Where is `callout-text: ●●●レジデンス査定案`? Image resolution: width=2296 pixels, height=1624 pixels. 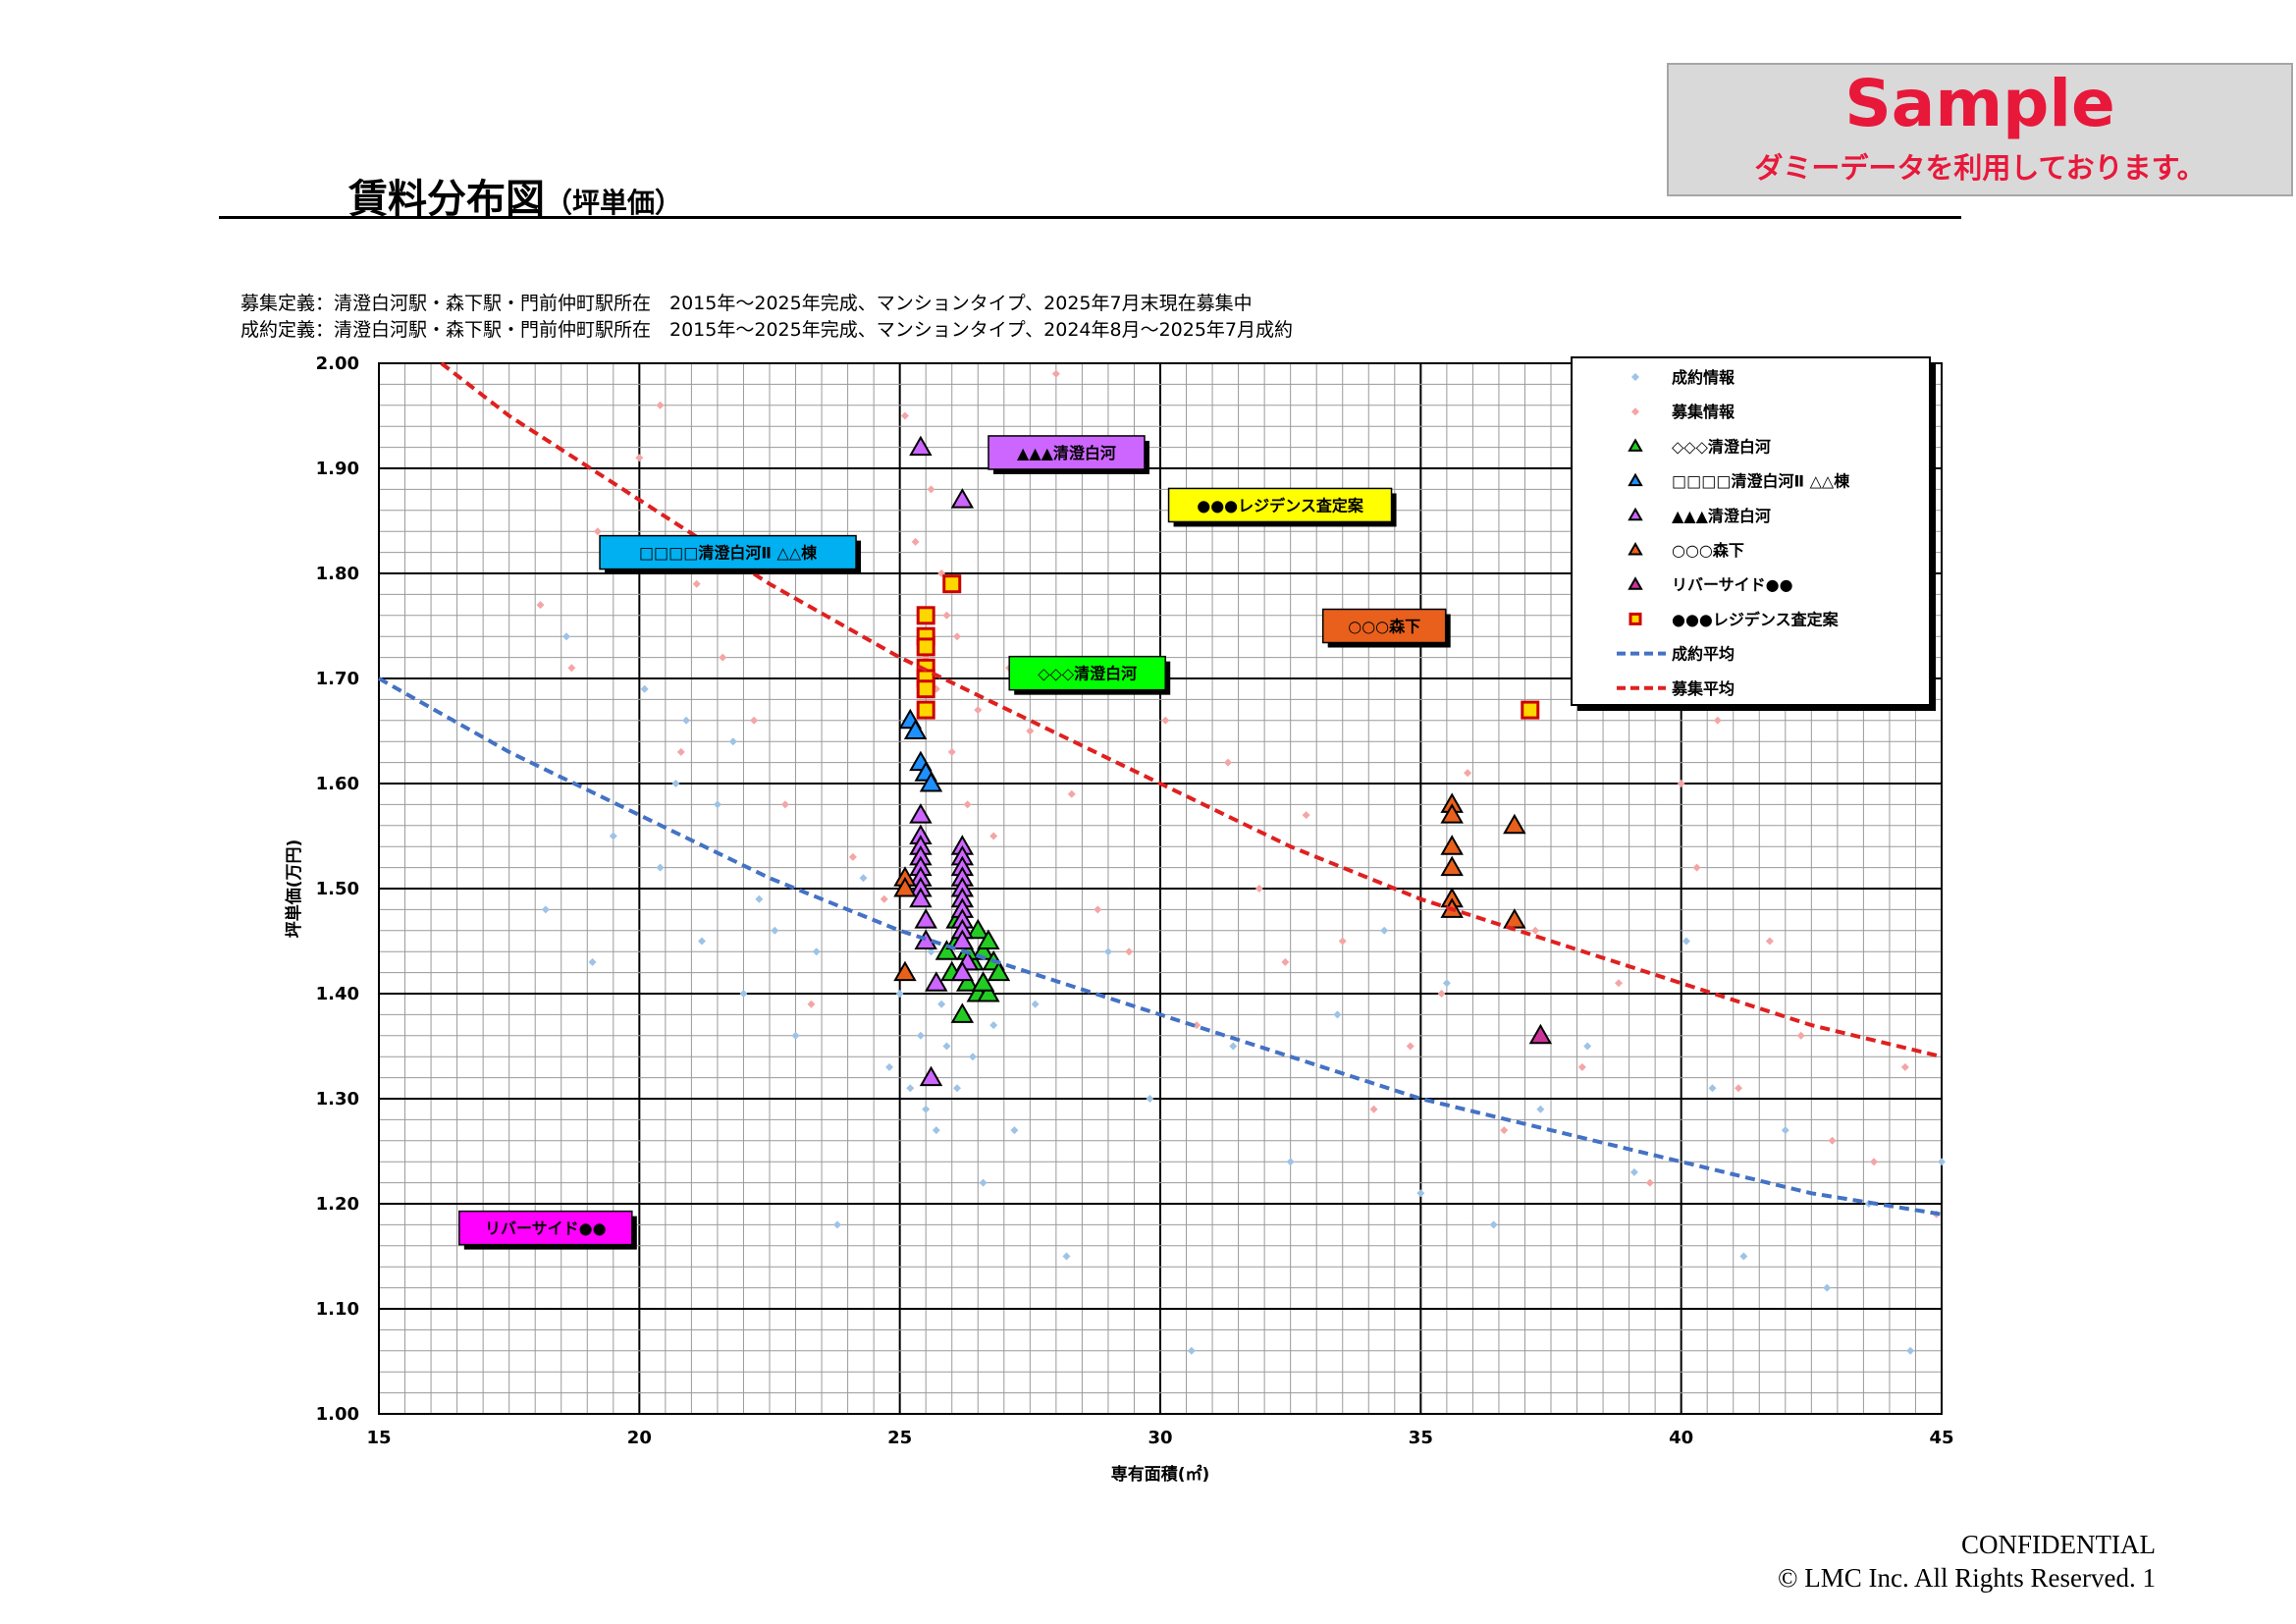 callout-text: ●●●レジデンス査定案 is located at coordinates (1281, 505).